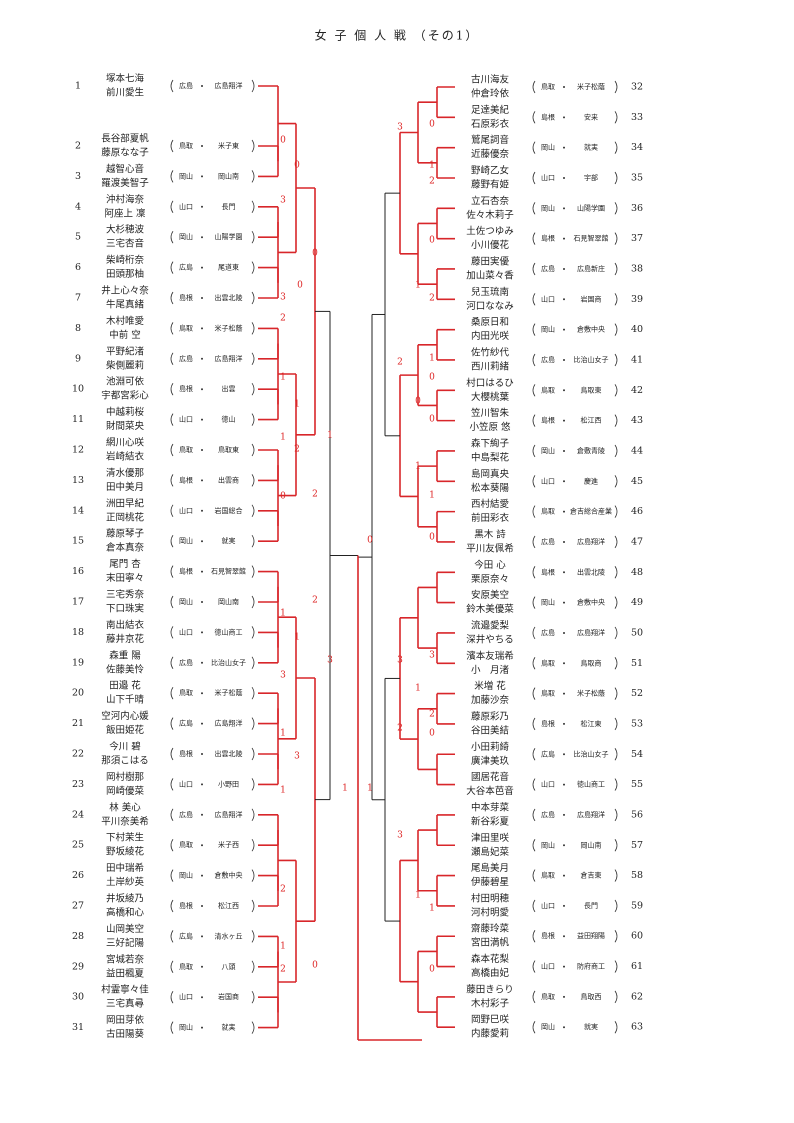  I want to click on school: 山陽学園, so click(229, 236).